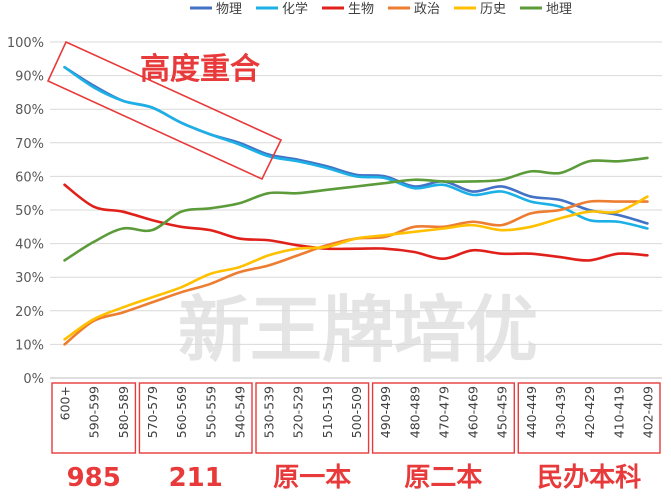  What do you see at coordinates (493, 9) in the screenshot?
I see `legend-label: 历史` at bounding box center [493, 9].